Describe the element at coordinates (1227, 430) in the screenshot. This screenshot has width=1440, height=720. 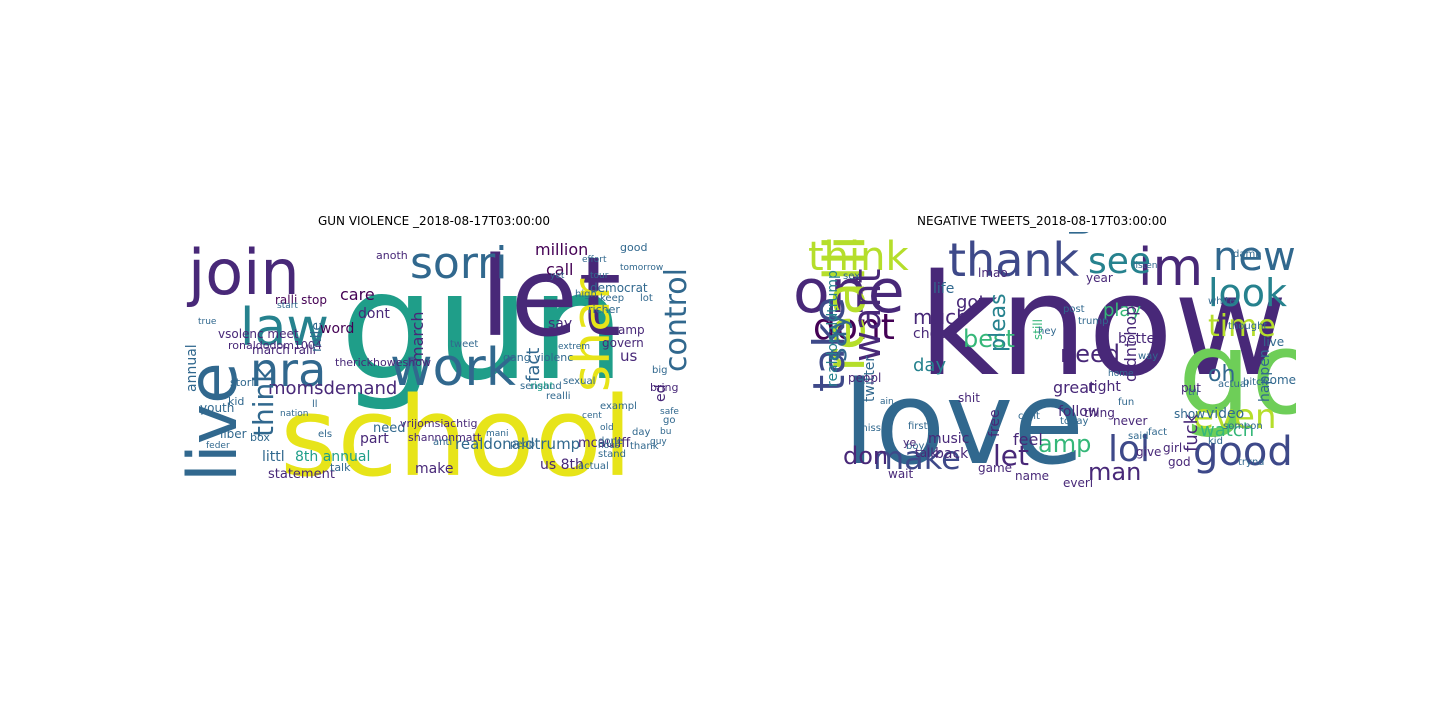
I see `word-cloud-term: watch` at that location.